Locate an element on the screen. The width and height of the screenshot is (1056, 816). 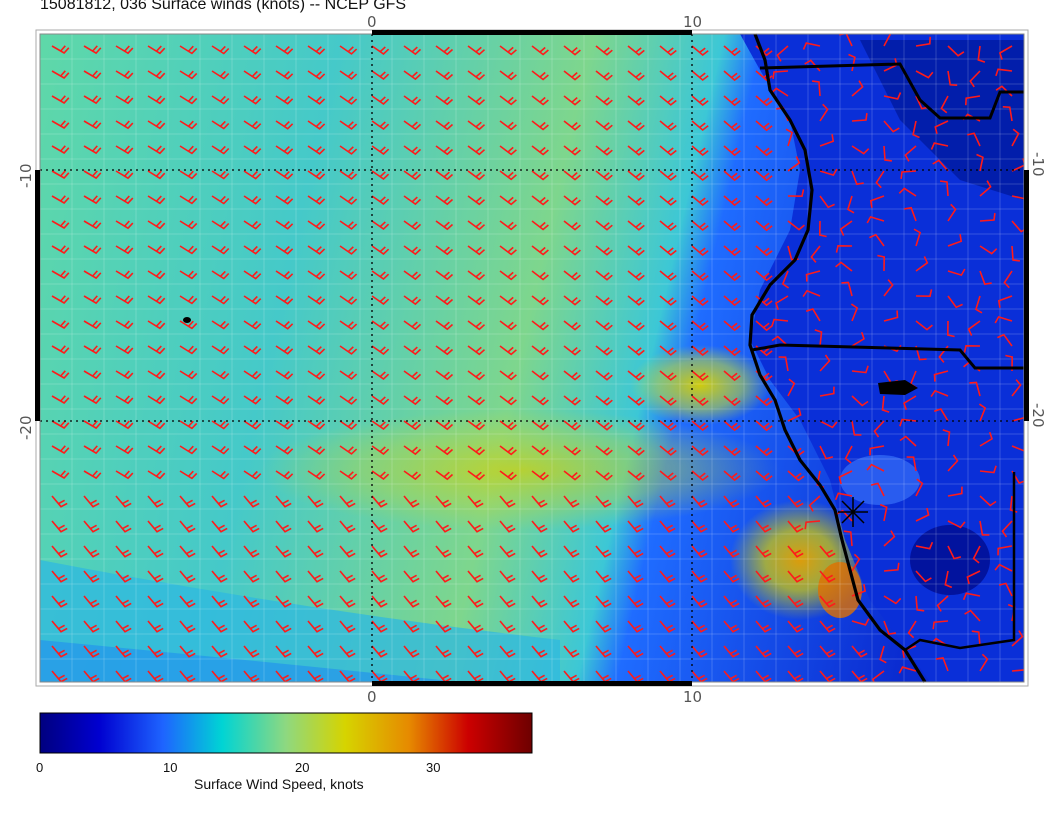
lat-tick-right-20: -20 is located at coordinates (1038, 415).